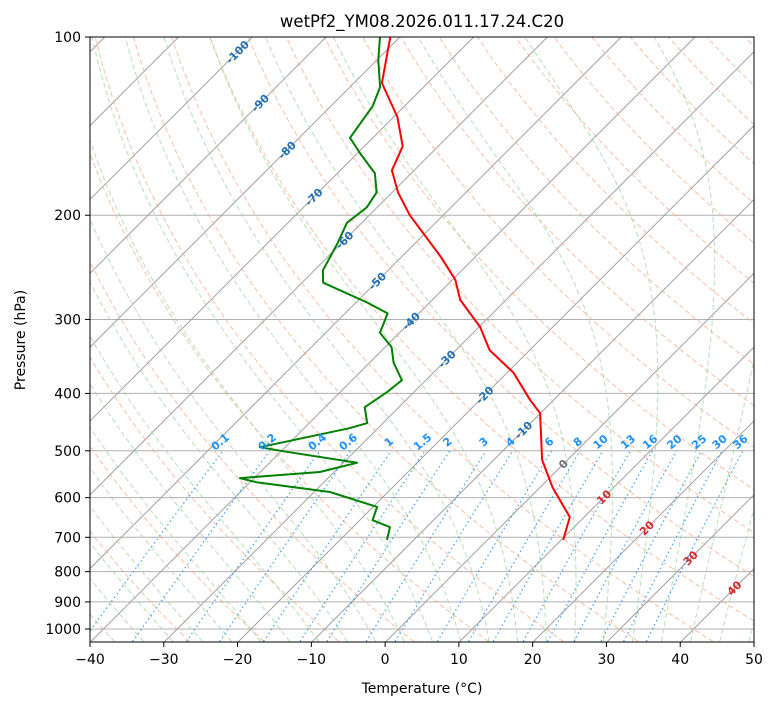 Image resolution: width=775 pixels, height=708 pixels. Describe the element at coordinates (549, 441) in the screenshot. I see `mixing-ratio-label: 6` at that location.